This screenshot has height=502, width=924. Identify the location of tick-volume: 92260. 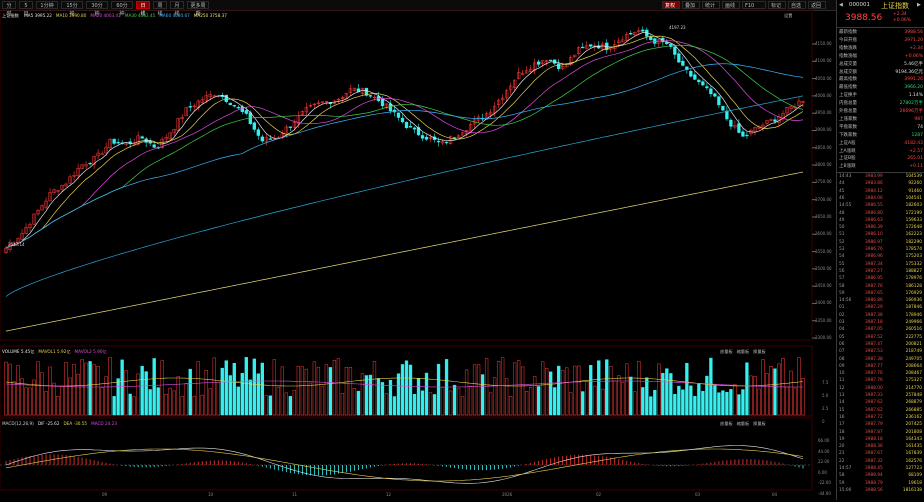
(915, 184).